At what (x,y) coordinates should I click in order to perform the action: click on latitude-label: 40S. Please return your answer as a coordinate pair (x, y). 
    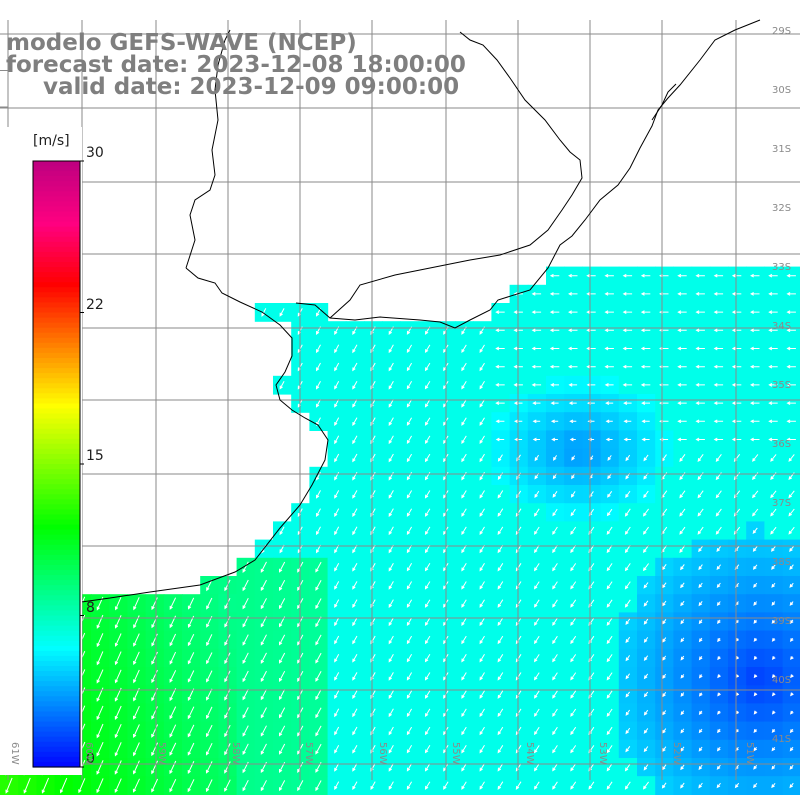
    Looking at the image, I should click on (782, 680).